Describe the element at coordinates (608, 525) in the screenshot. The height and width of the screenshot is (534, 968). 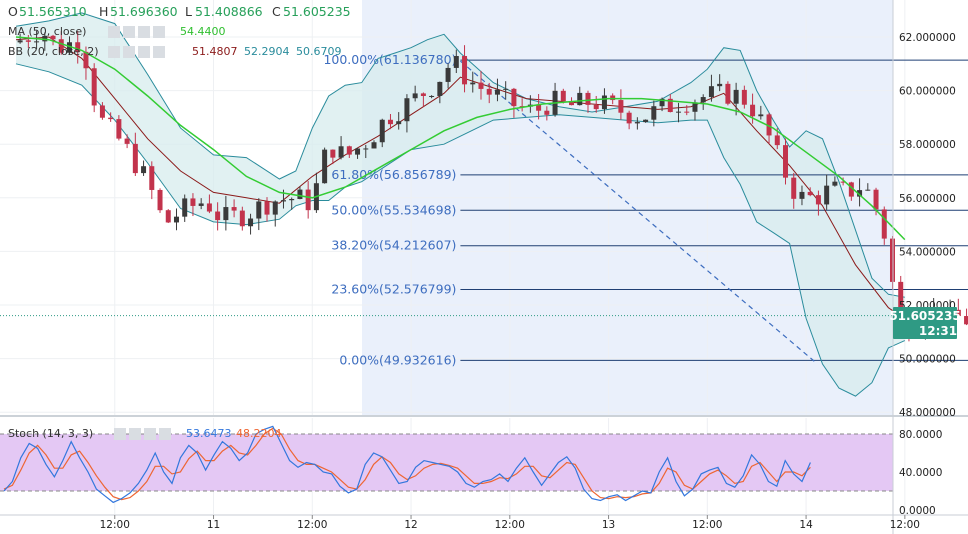
I see `time-tick-label: 13` at that location.